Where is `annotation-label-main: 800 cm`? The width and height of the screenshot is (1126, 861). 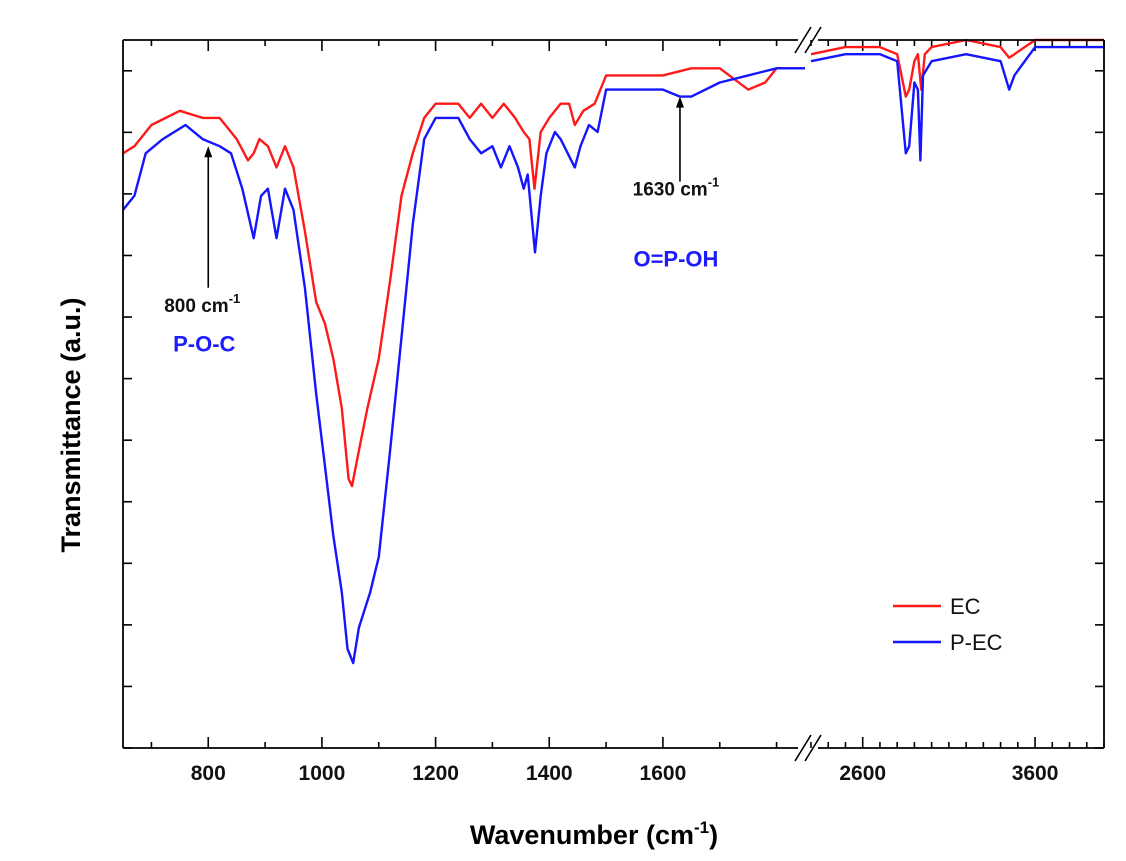
annotation-label-main: 800 cm is located at coordinates (196, 306).